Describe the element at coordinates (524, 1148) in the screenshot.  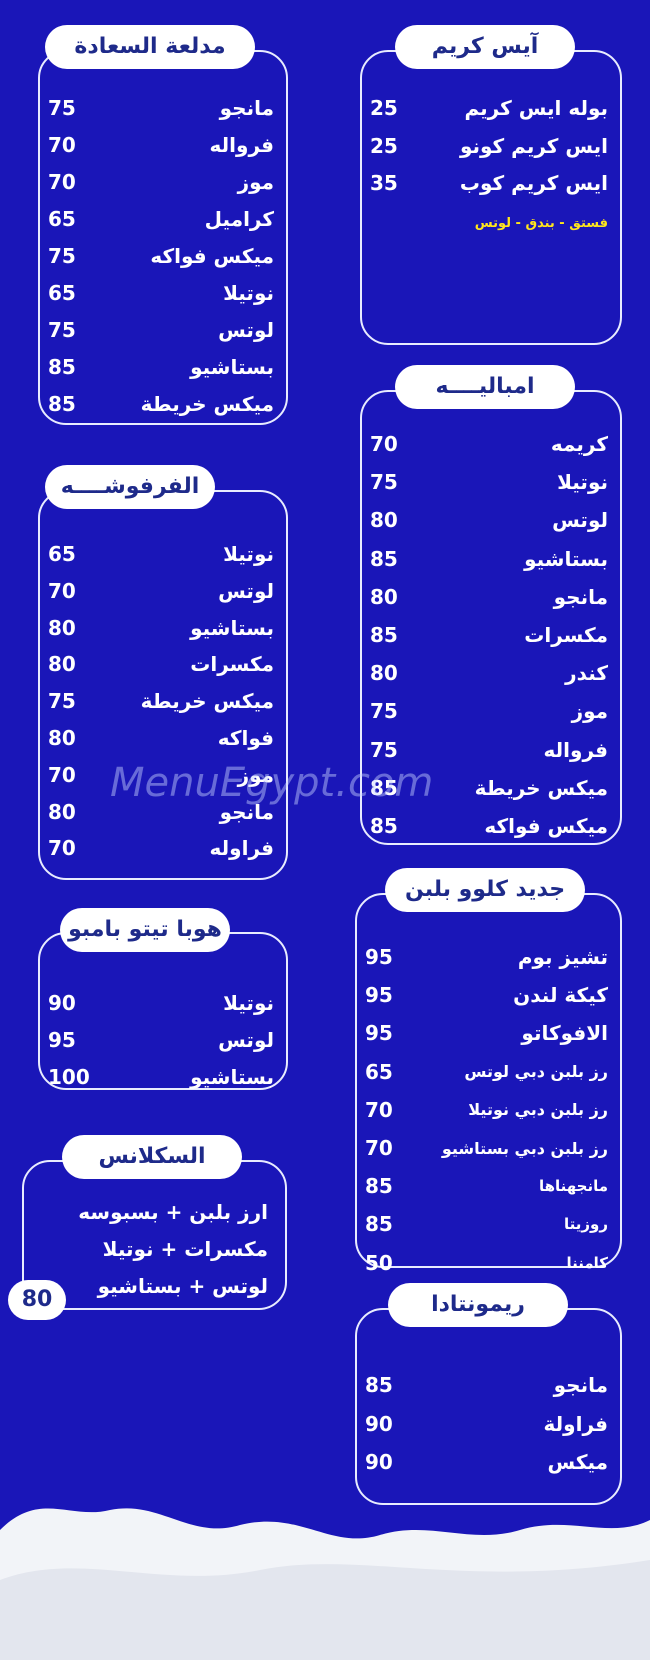
I see `item-name: رز بلبن دبي بستاشيو` at that location.